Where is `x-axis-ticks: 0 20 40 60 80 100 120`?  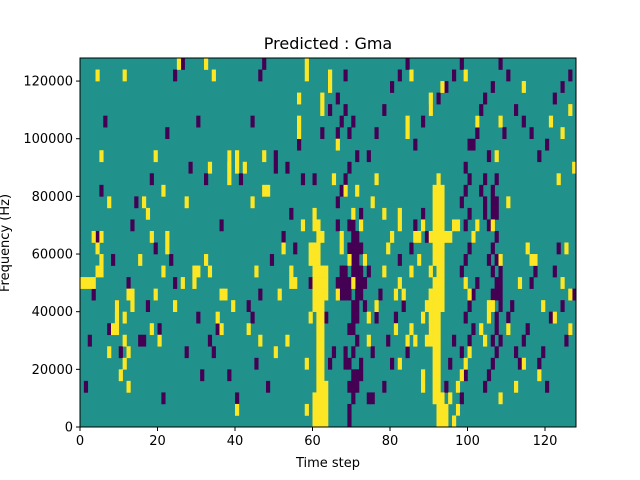
x-axis-ticks: 0 20 40 60 80 100 120 is located at coordinates (316, 438).